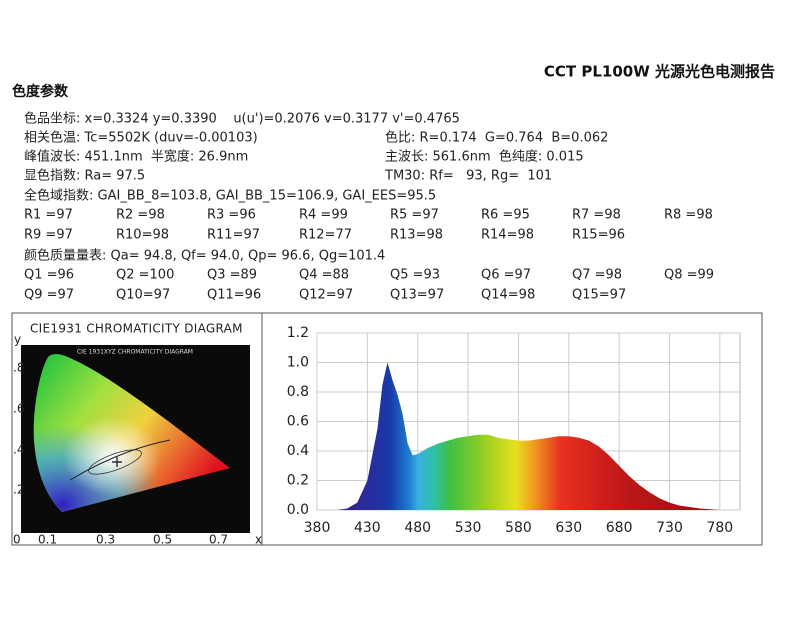  Describe the element at coordinates (135, 352) in the screenshot. I see `cie-inner-title: CIE 1931XYZ CHROMATICITY DIAGRAM` at that location.